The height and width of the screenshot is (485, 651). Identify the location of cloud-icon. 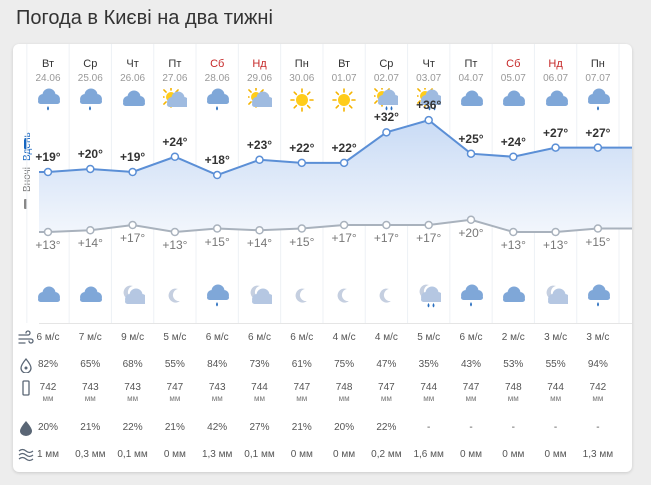
(556, 100).